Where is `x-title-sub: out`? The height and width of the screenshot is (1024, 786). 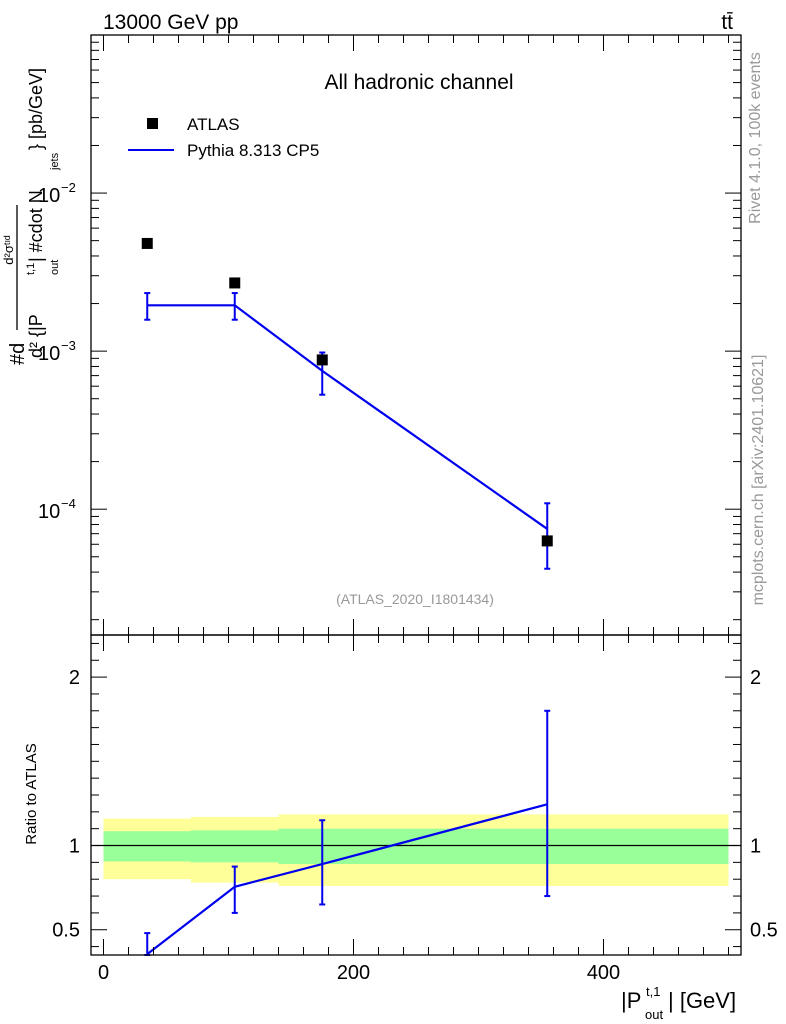 x-title-sub: out is located at coordinates (654, 1014).